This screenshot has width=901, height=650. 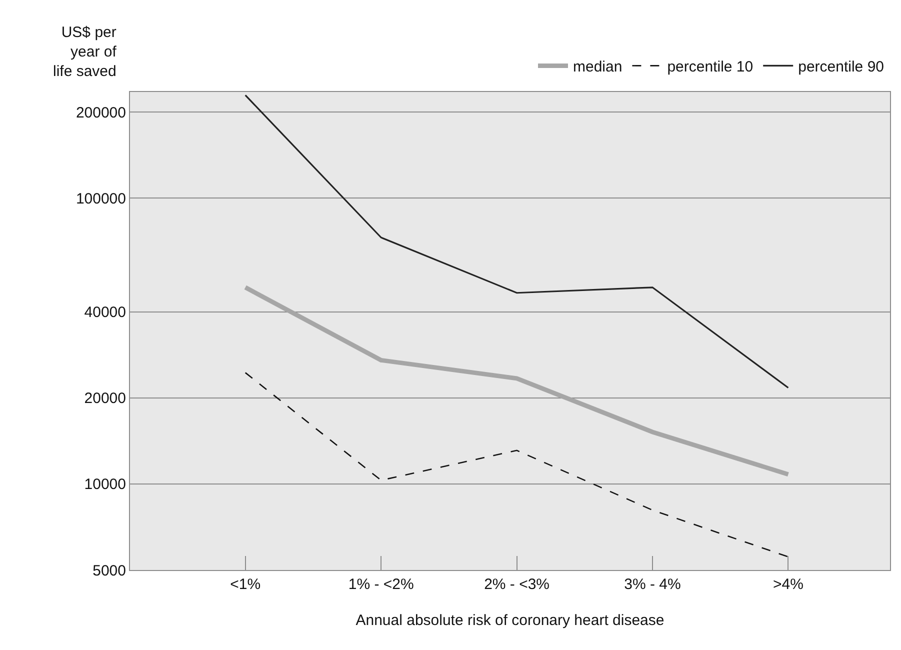 What do you see at coordinates (710, 67) in the screenshot?
I see `legend-label: percentile 10` at bounding box center [710, 67].